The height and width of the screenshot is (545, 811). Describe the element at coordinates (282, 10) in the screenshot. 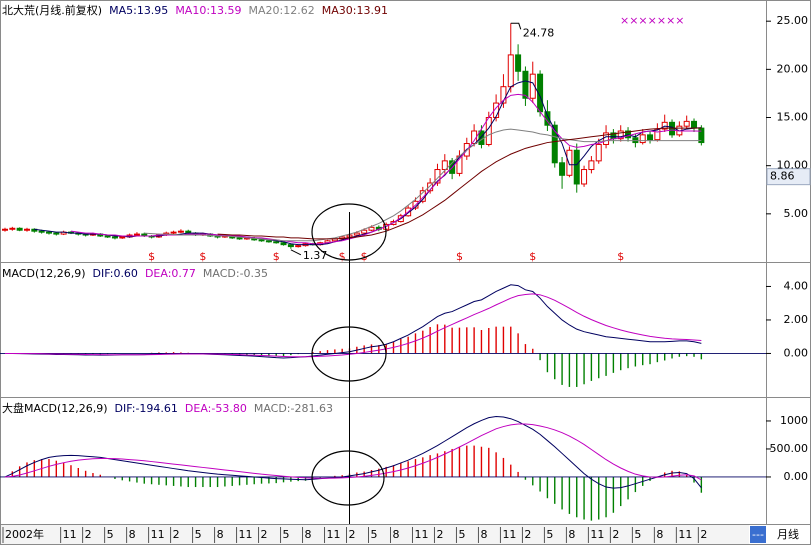

I see `legend-text: MA20:12.62` at that location.